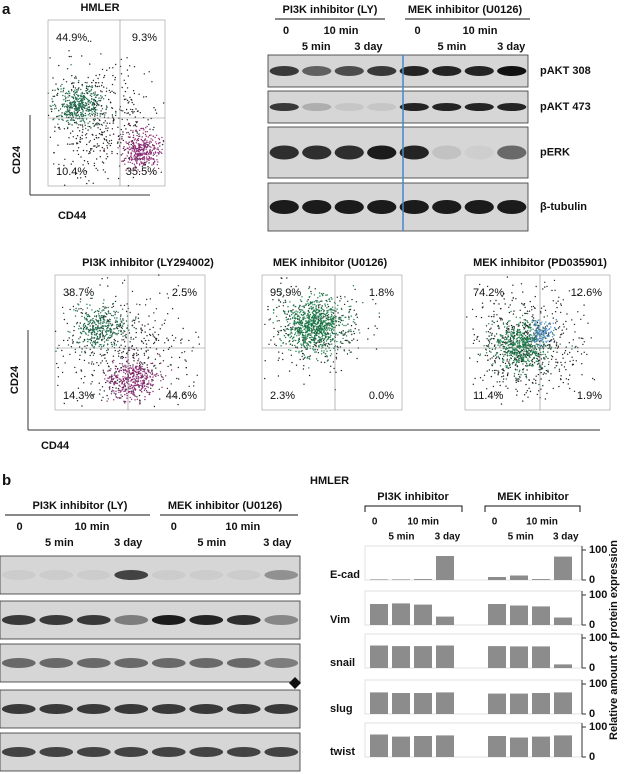 The image size is (626, 774). I want to click on axis-label: CD24, so click(15, 379).